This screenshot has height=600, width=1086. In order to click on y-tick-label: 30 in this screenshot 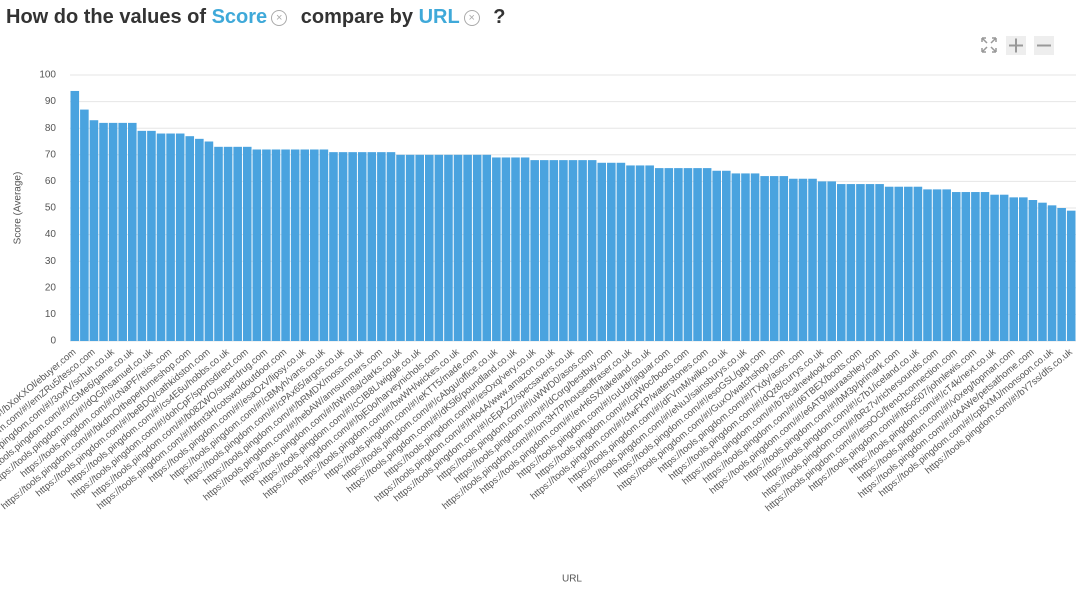, I will do `click(51, 261)`.